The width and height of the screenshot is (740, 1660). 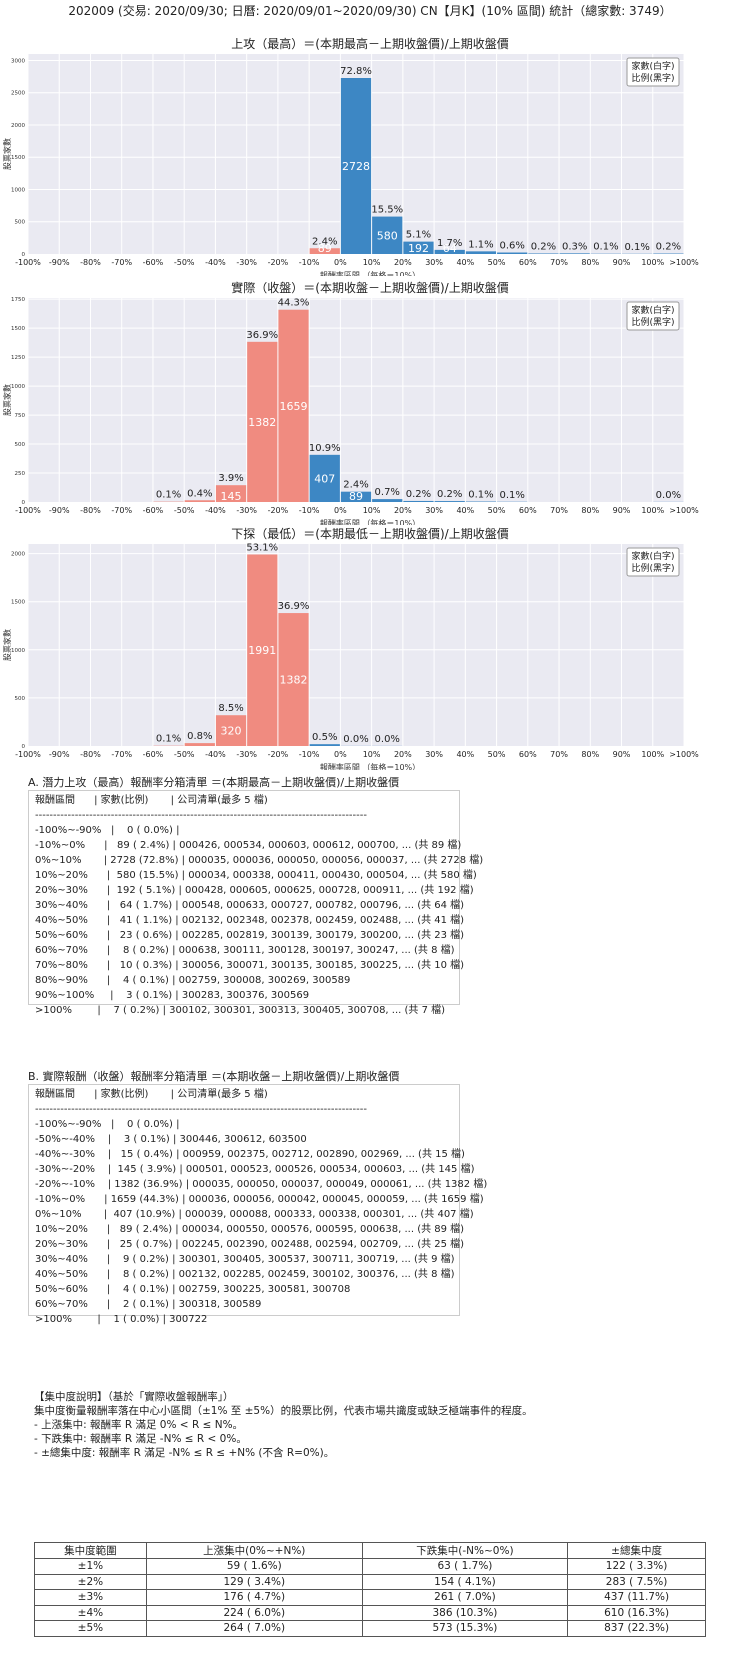 What do you see at coordinates (90, 1597) in the screenshot?
I see `table-cell: ±3%` at bounding box center [90, 1597].